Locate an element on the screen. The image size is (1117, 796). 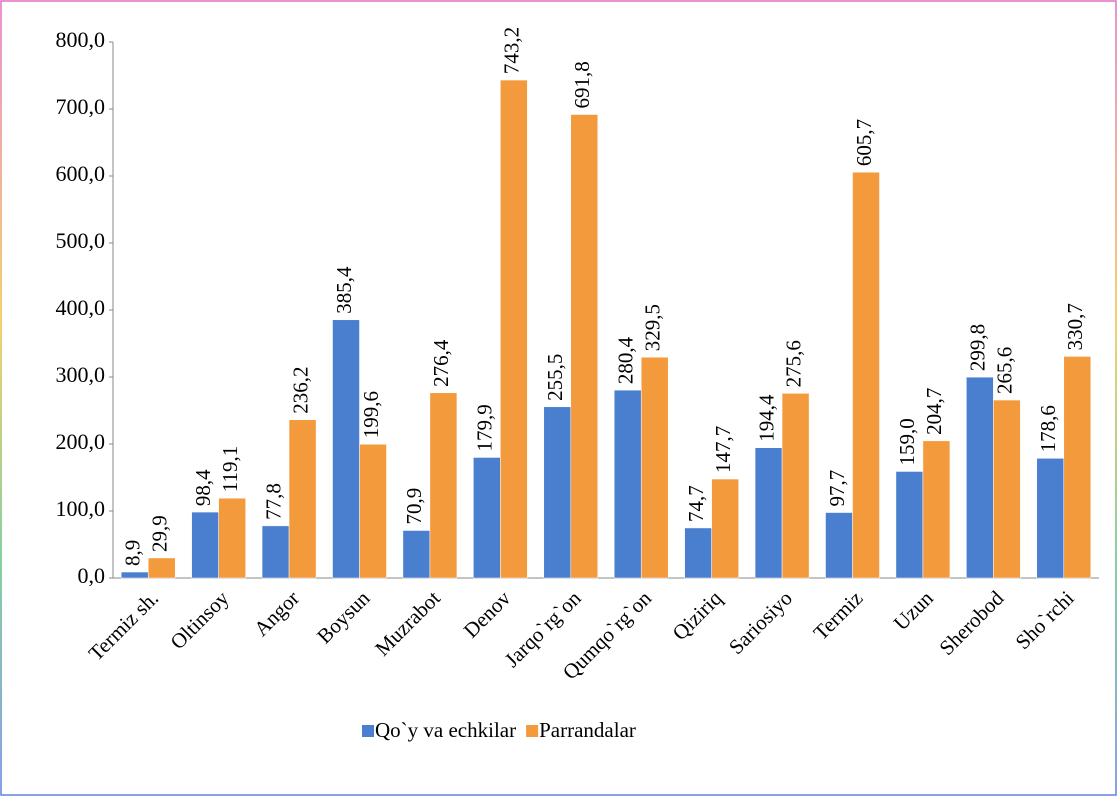
data-label: 97,7 is located at coordinates (837, 488).